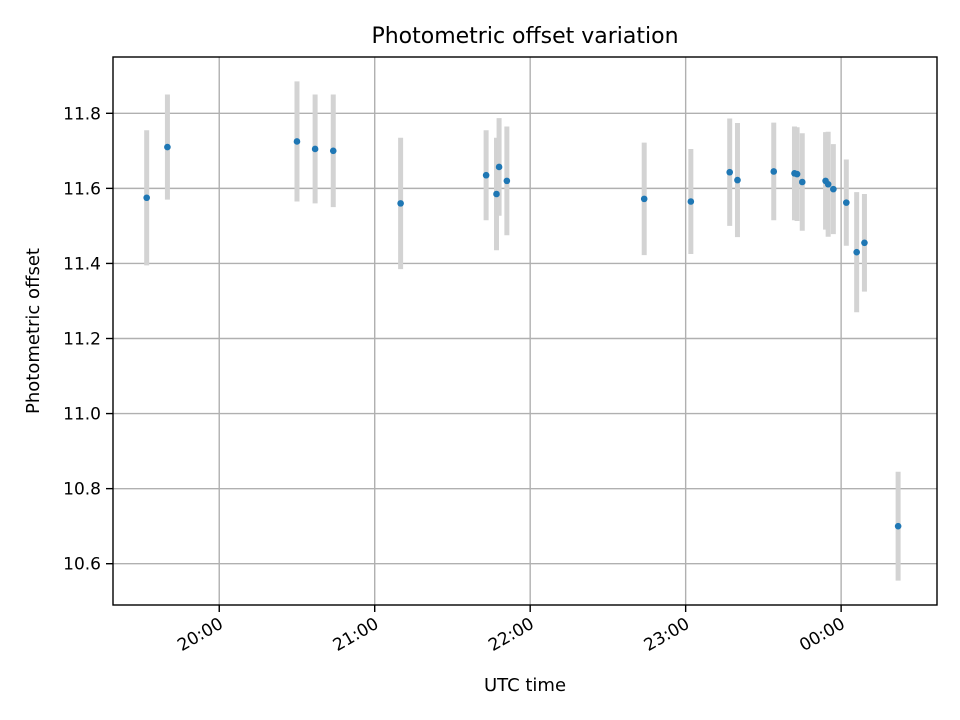 The height and width of the screenshot is (720, 960). Describe the element at coordinates (82, 264) in the screenshot. I see `y-tick-label: 11.4` at that location.